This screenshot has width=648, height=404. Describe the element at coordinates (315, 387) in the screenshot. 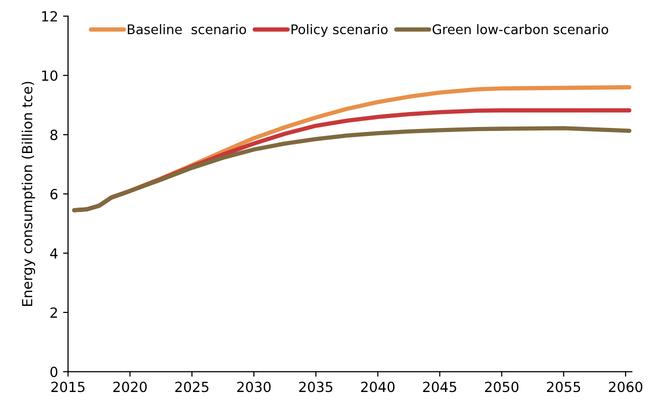

I see `x-tick-label: 2035` at that location.